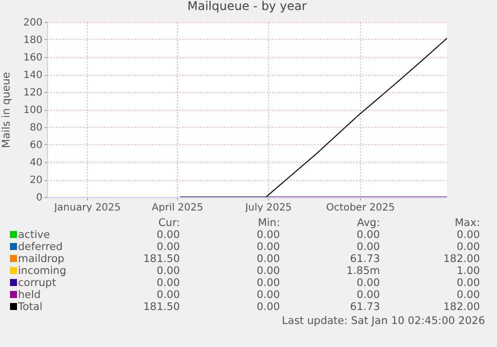 This screenshot has width=497, height=347. What do you see at coordinates (32, 93) in the screenshot?
I see `y-tick-label: 120` at bounding box center [32, 93].